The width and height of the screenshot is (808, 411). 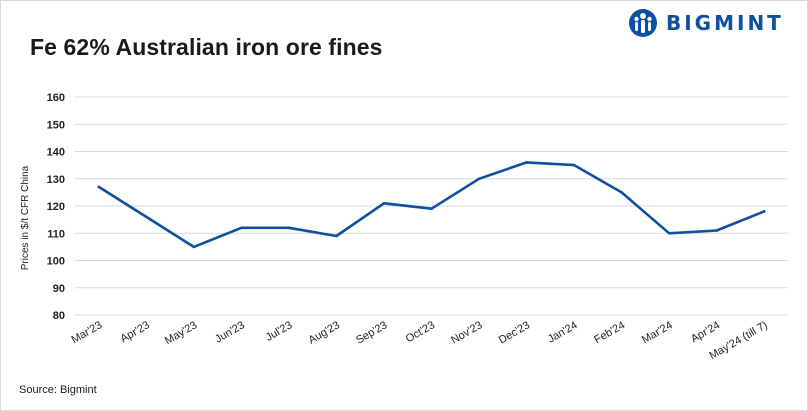 I want to click on x-tick-label: Sep'23, so click(x=371, y=332).